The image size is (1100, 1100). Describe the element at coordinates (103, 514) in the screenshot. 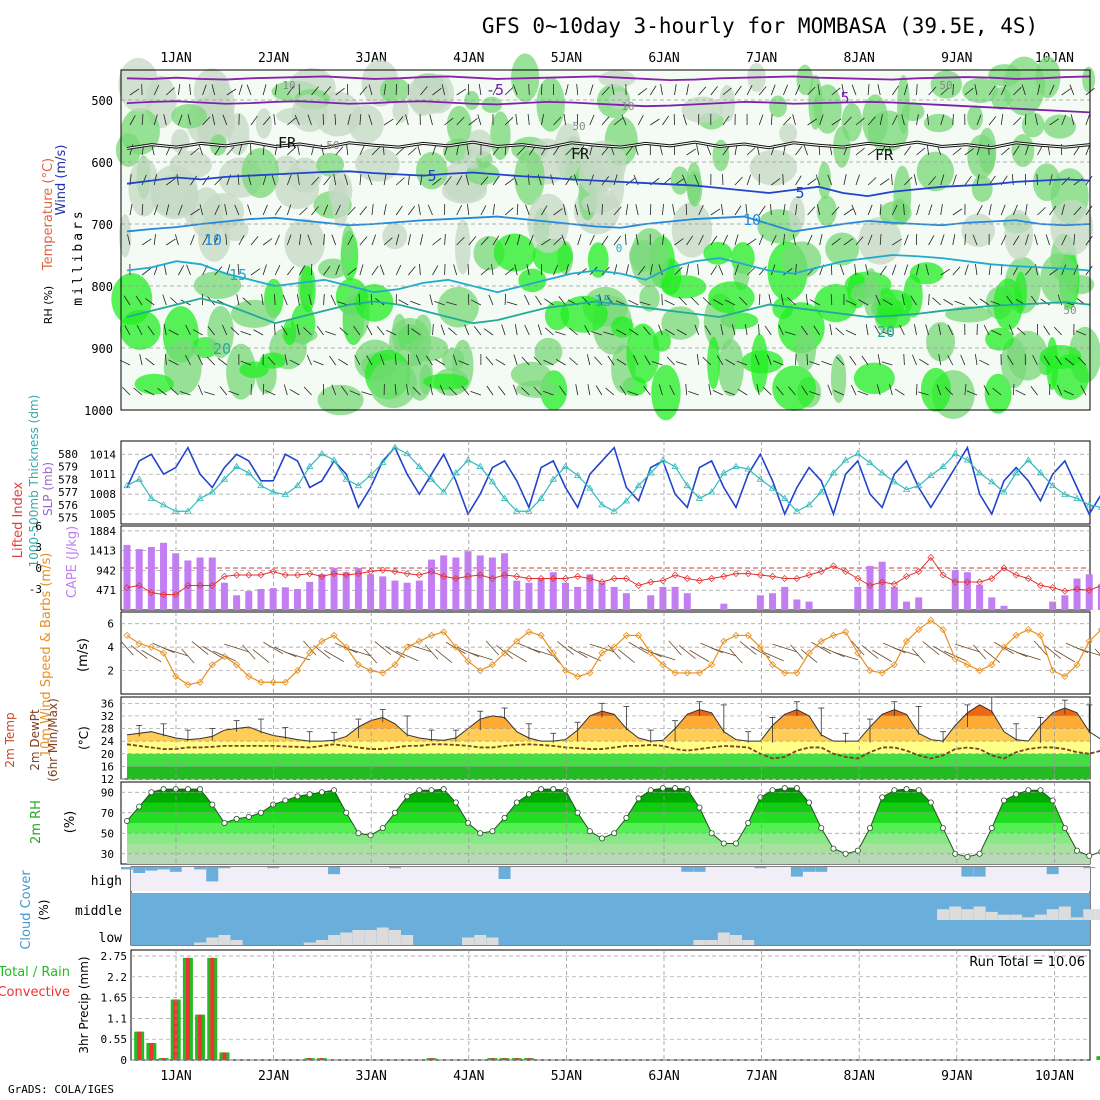

I see `slp-tick: 1005` at that location.